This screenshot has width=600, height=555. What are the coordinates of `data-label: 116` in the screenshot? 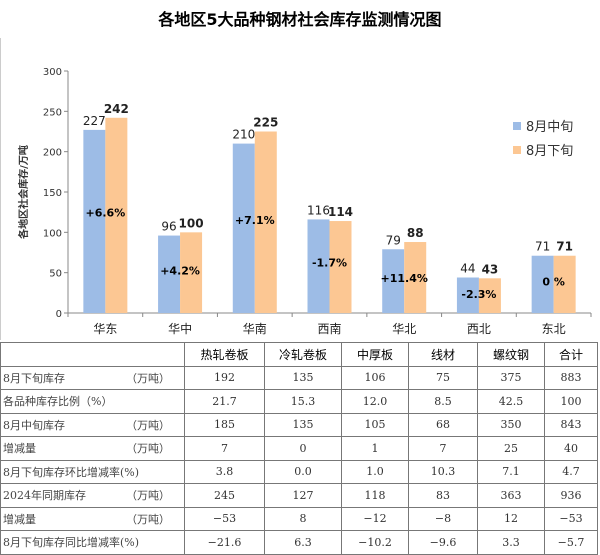 It's located at (318, 210).